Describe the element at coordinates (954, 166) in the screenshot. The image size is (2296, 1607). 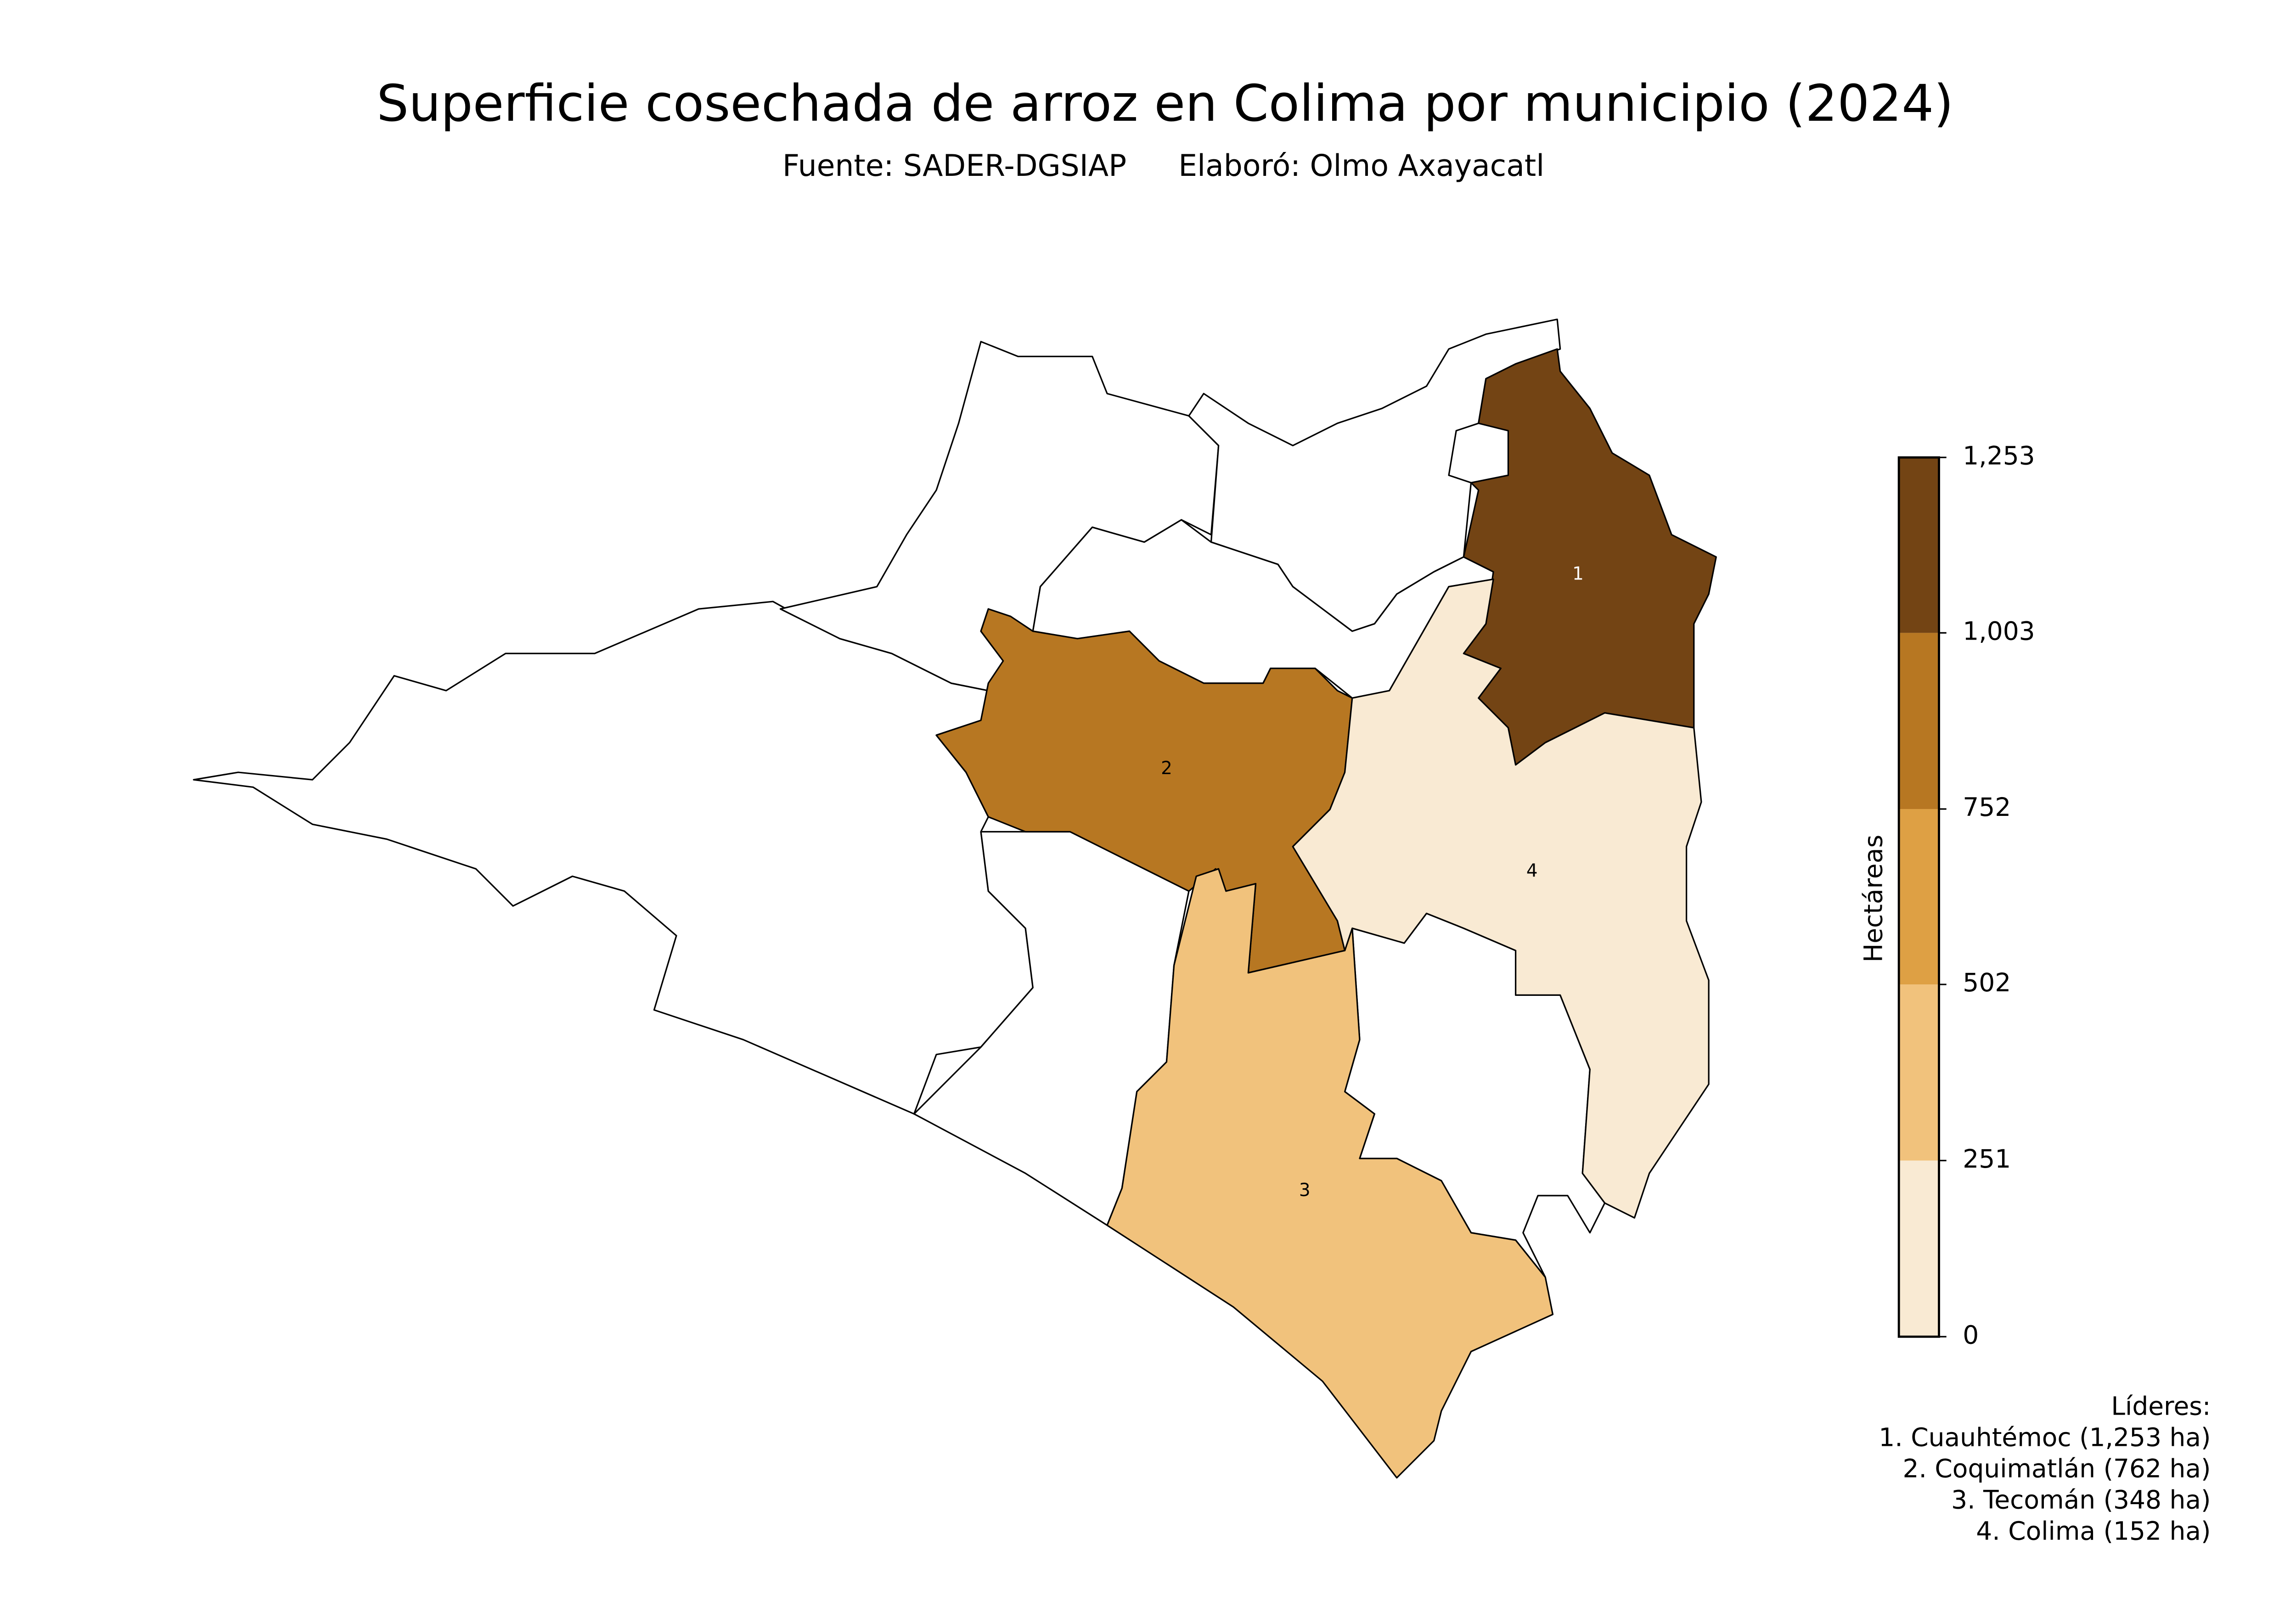
I see `subtitle-source: Fuente: SADER-DGSIAP` at that location.